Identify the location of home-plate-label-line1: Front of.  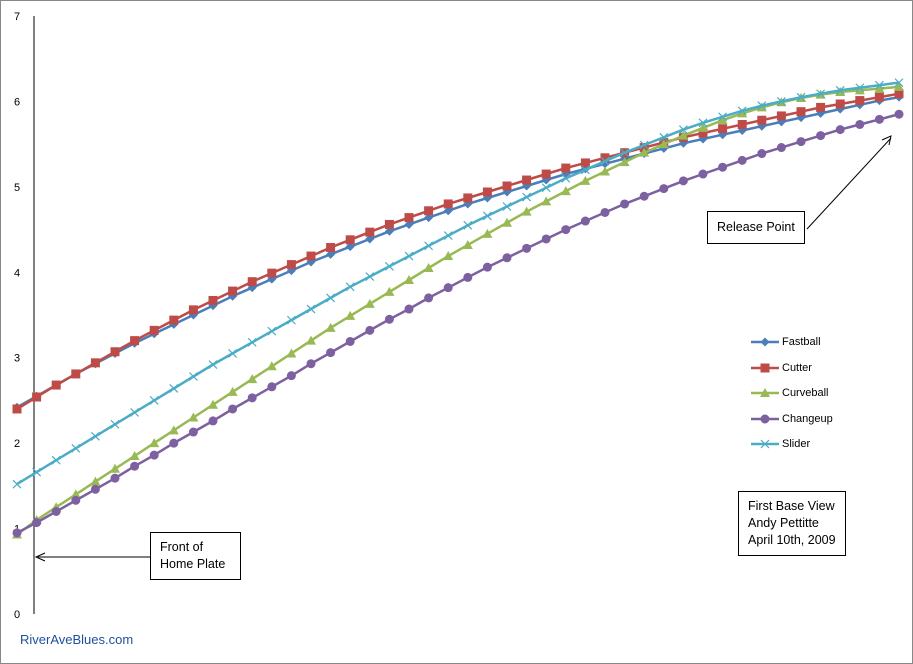
(182, 547).